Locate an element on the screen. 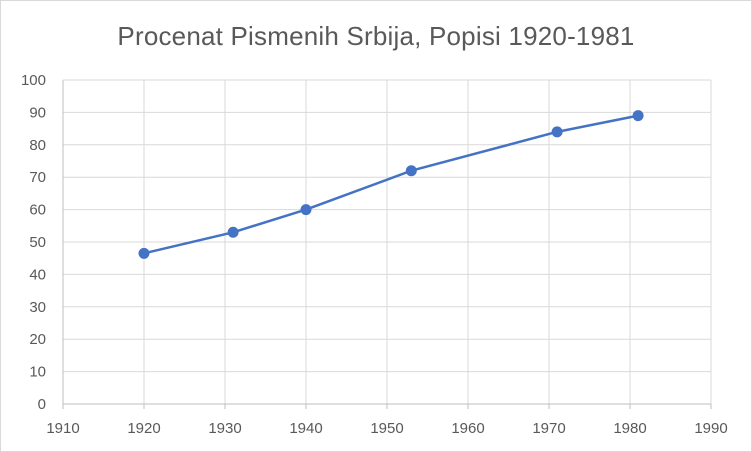 This screenshot has width=752, height=452. y-tick-label: 100 is located at coordinates (33, 80).